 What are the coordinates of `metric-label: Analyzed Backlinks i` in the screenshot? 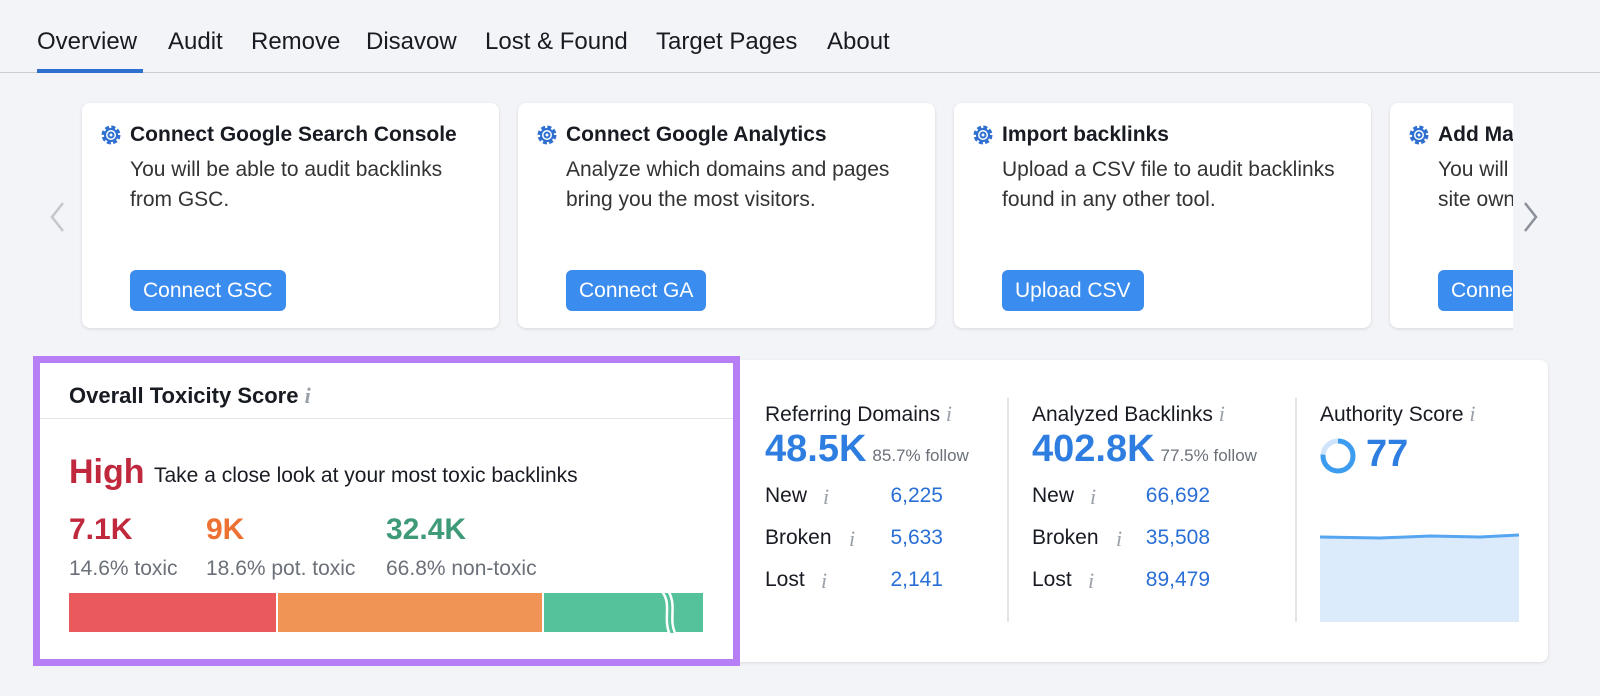 It's located at (1128, 414).